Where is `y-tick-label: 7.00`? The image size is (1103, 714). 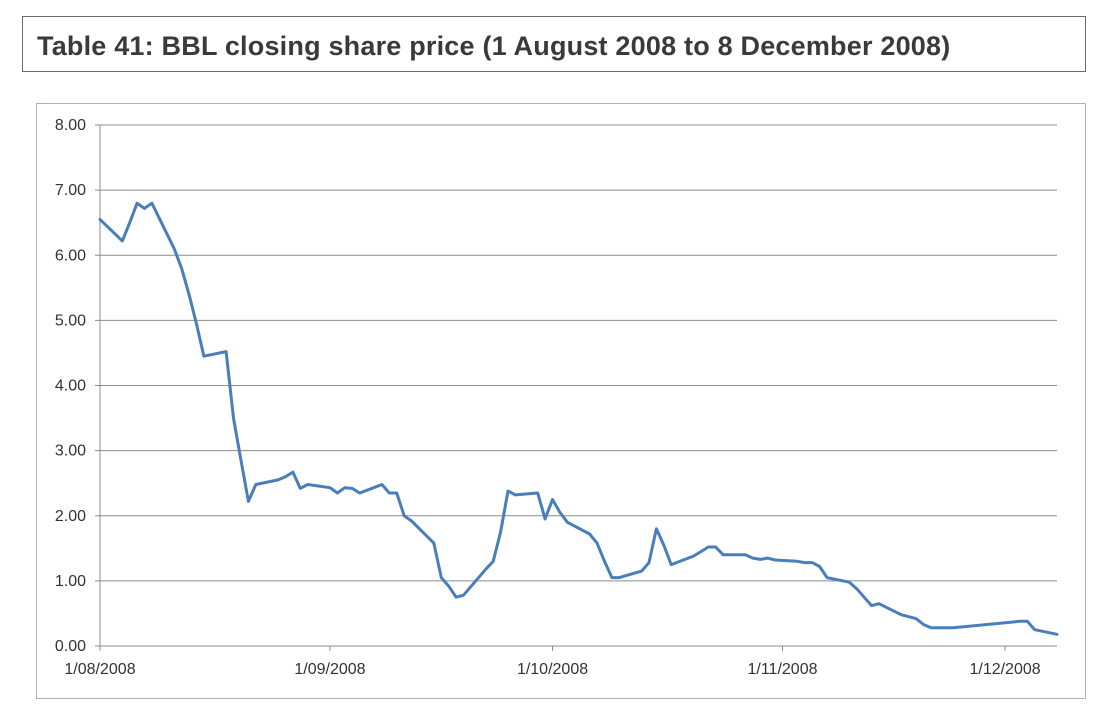 y-tick-label: 7.00 is located at coordinates (70, 190).